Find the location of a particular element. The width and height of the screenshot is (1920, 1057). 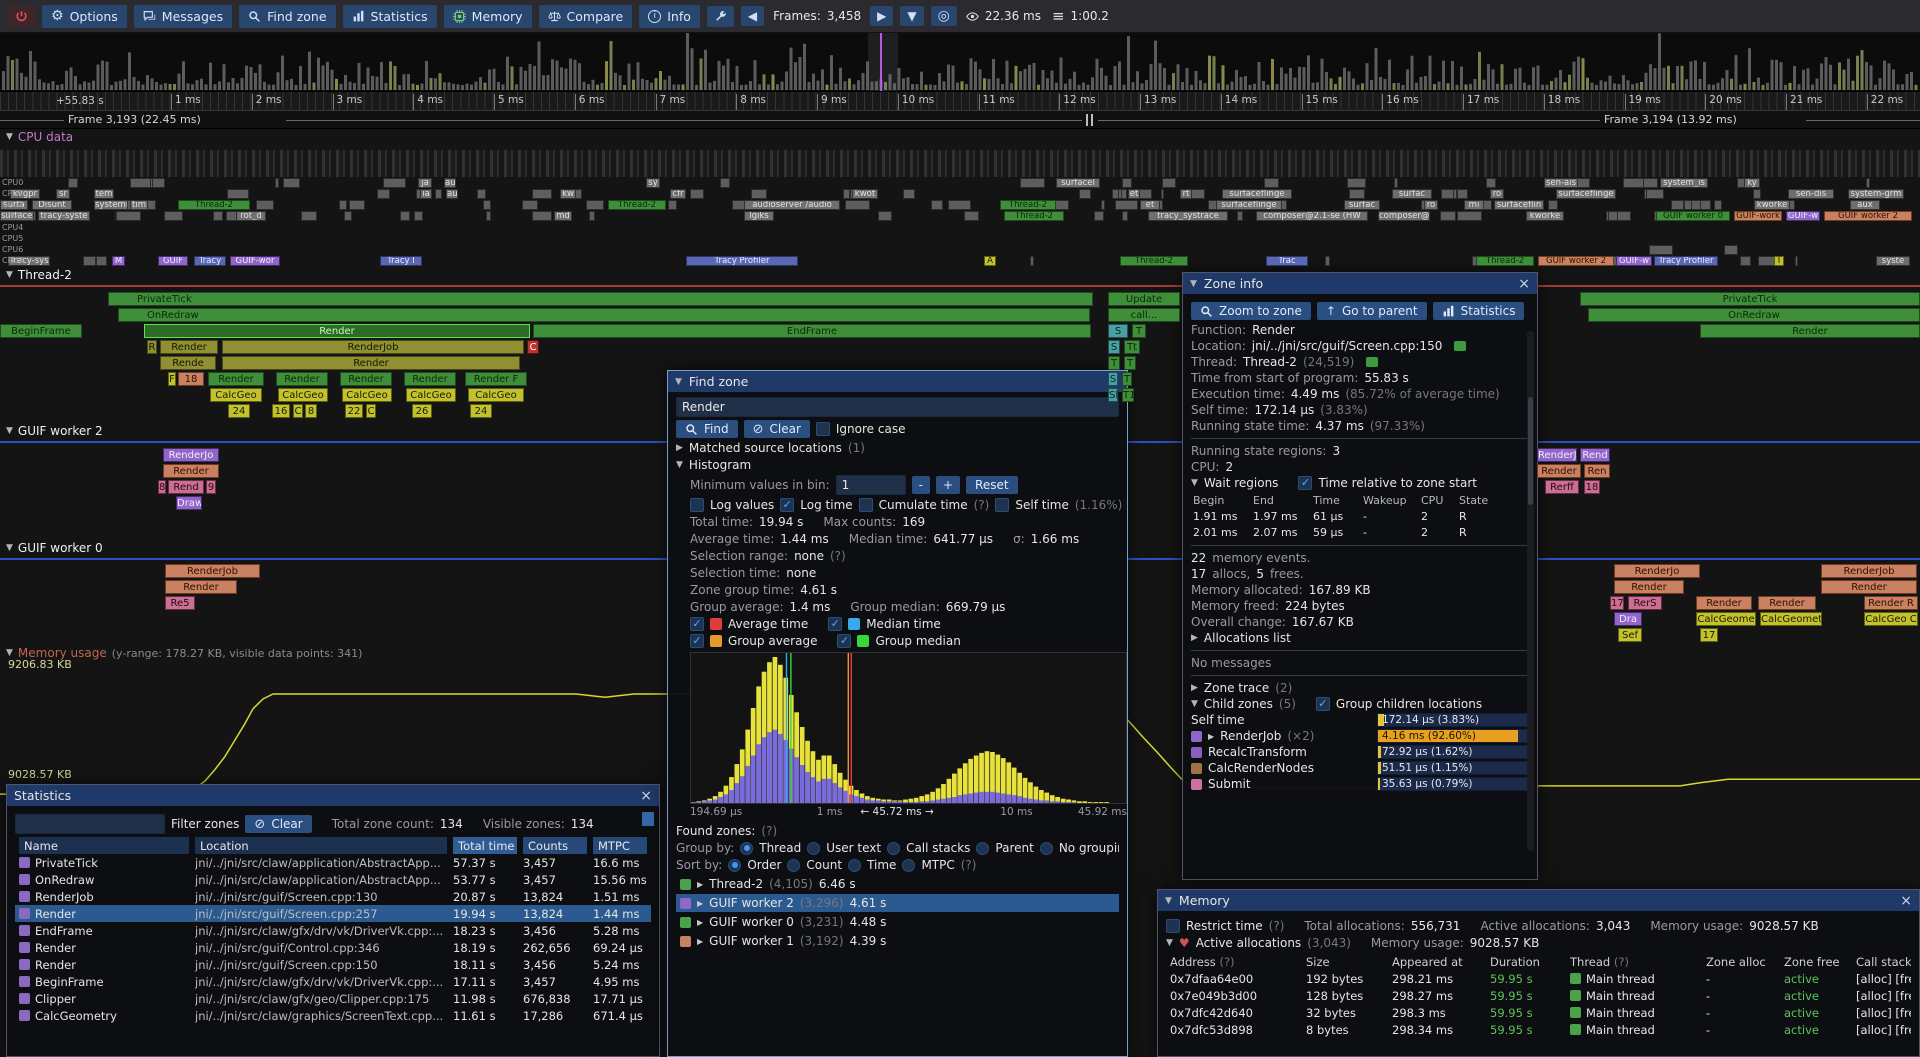

zone-trace-label: Zone trace is located at coordinates (1236, 688).